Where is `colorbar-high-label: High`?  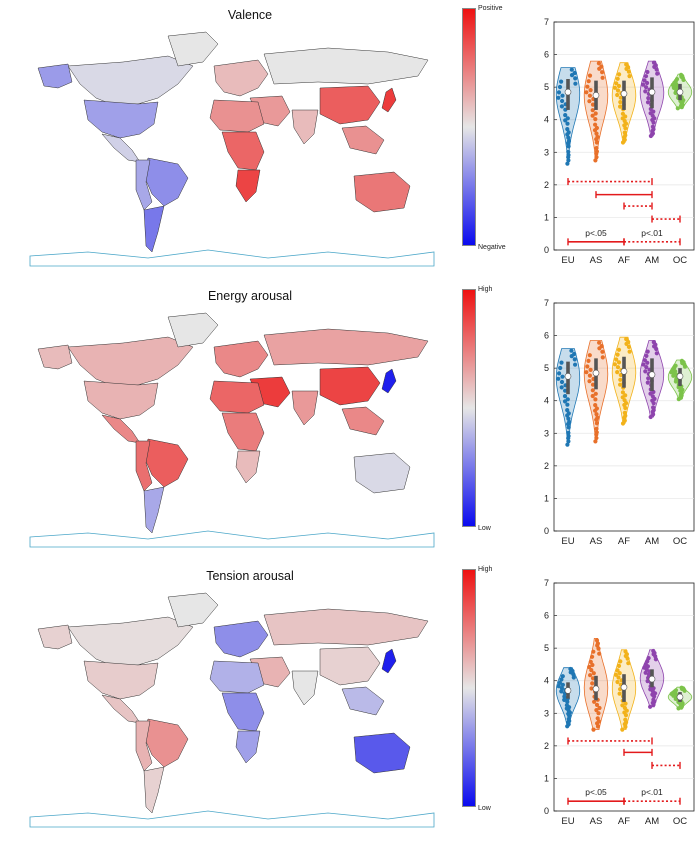 colorbar-high-label: High is located at coordinates (485, 569).